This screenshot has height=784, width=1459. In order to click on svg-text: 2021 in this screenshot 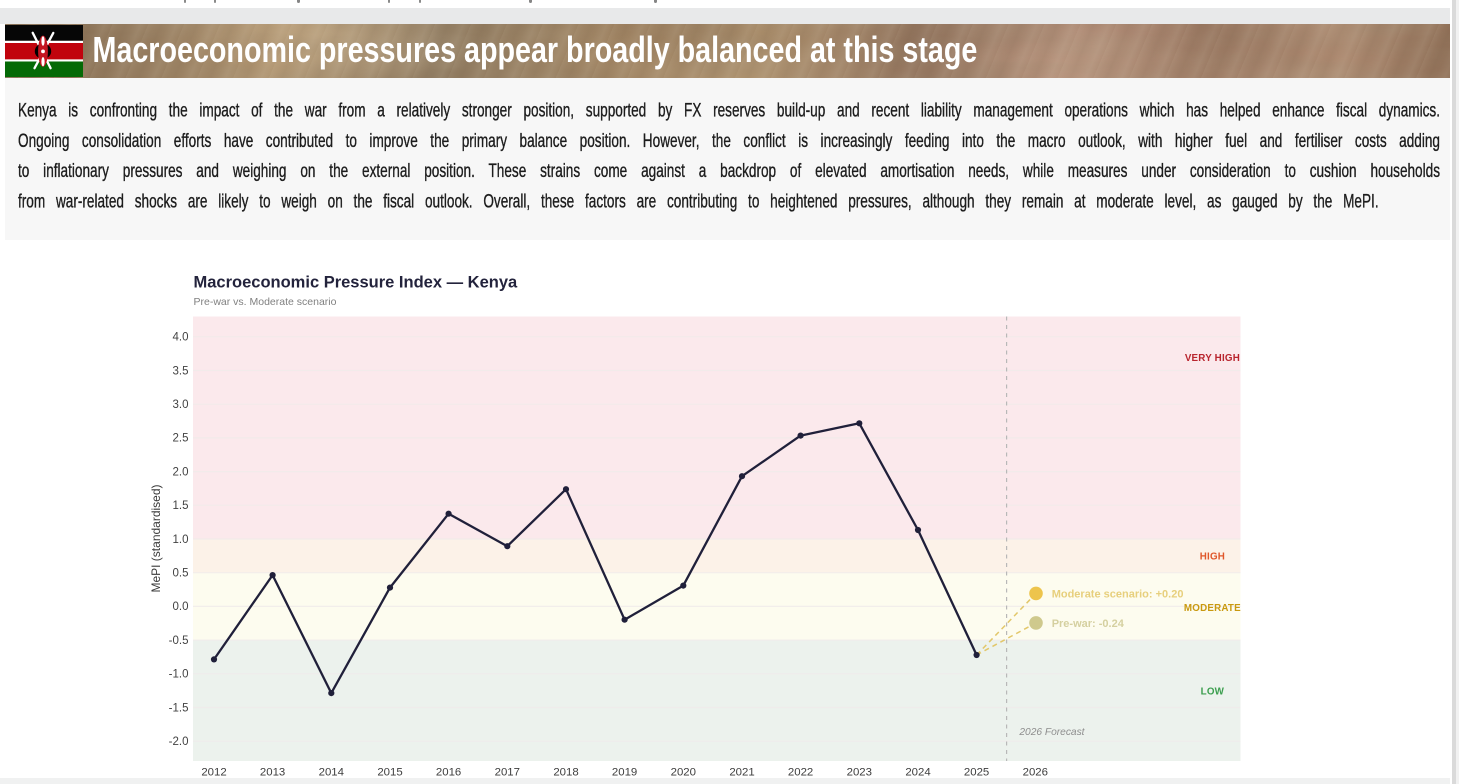, I will do `click(741, 773)`.